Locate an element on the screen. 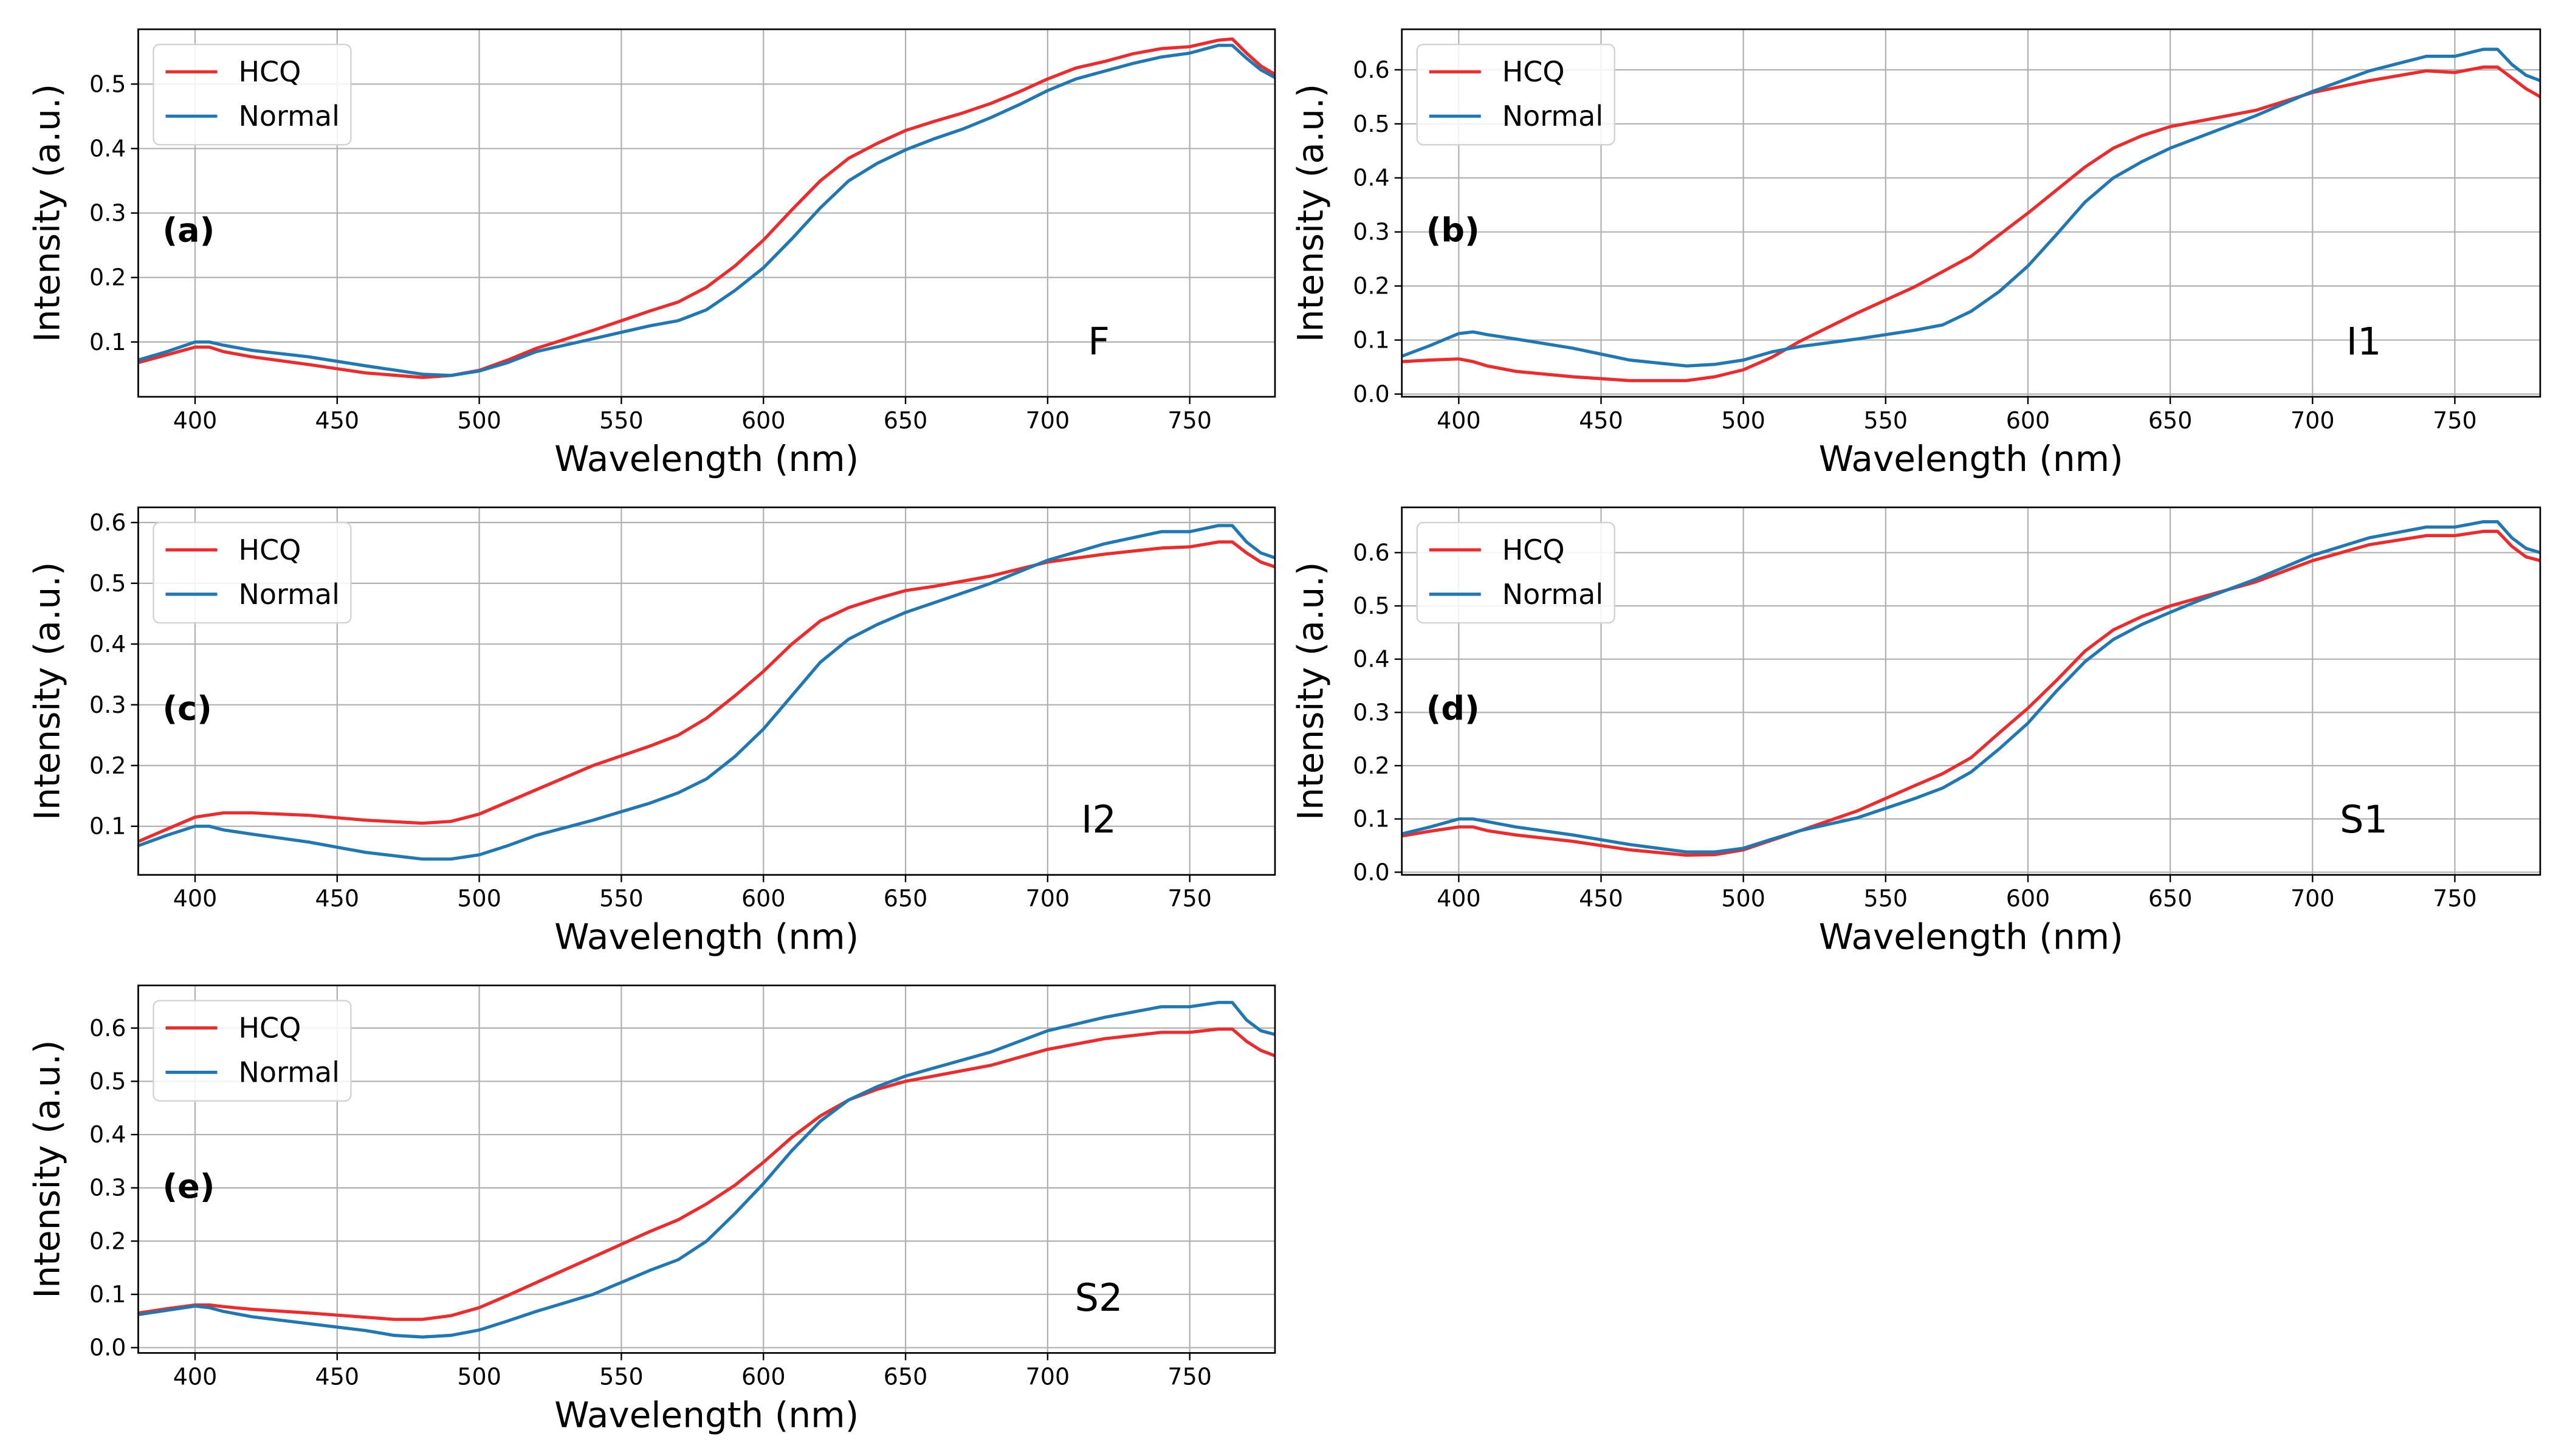  sample-annotation: I1 is located at coordinates (2364, 341).